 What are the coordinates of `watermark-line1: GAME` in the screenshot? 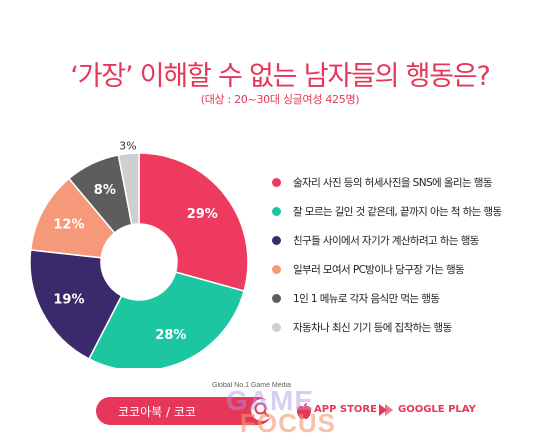 It's located at (270, 400).